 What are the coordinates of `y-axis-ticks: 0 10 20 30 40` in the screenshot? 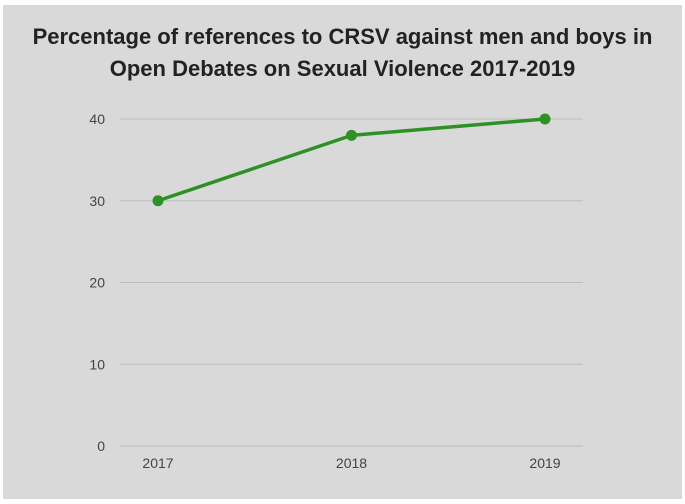 It's located at (97, 282).